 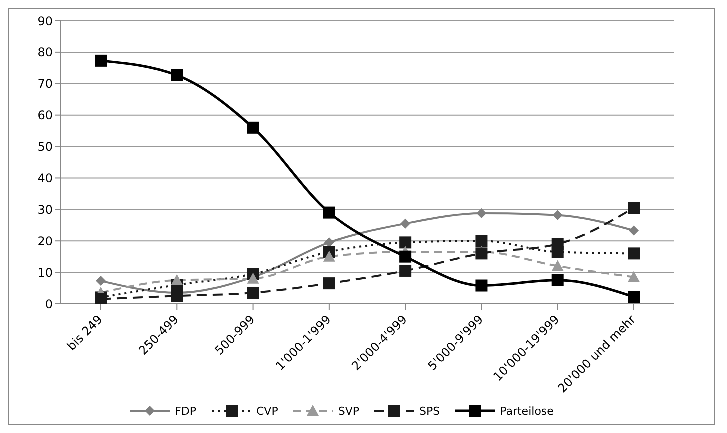 I want to click on y-tick-label: 80, so click(x=45, y=53).